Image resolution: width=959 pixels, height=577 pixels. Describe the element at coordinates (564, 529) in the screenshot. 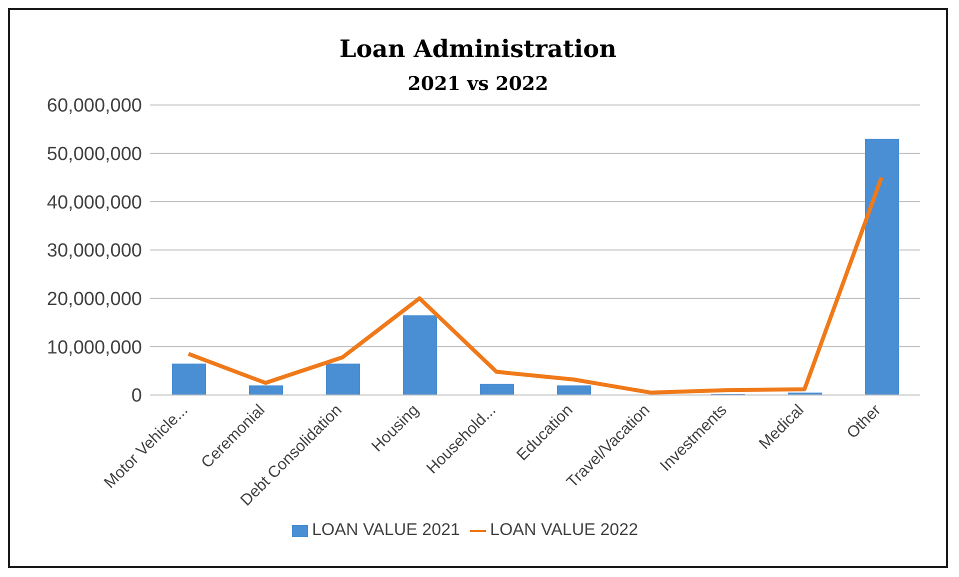

I see `legend-label: LOAN VALUE 2022` at that location.